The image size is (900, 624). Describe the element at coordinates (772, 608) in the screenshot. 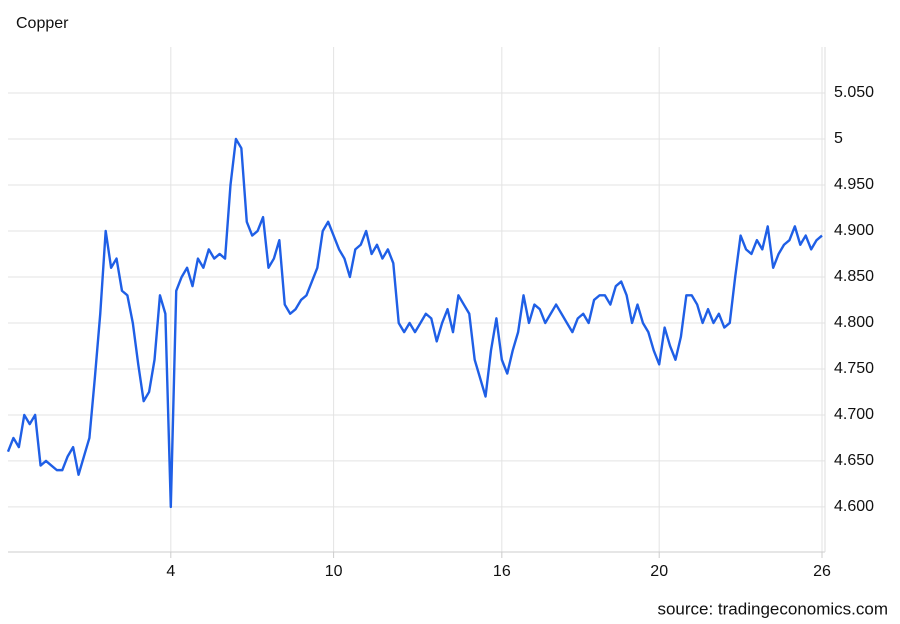

I see `source: source: tradingeconomics.com` at that location.